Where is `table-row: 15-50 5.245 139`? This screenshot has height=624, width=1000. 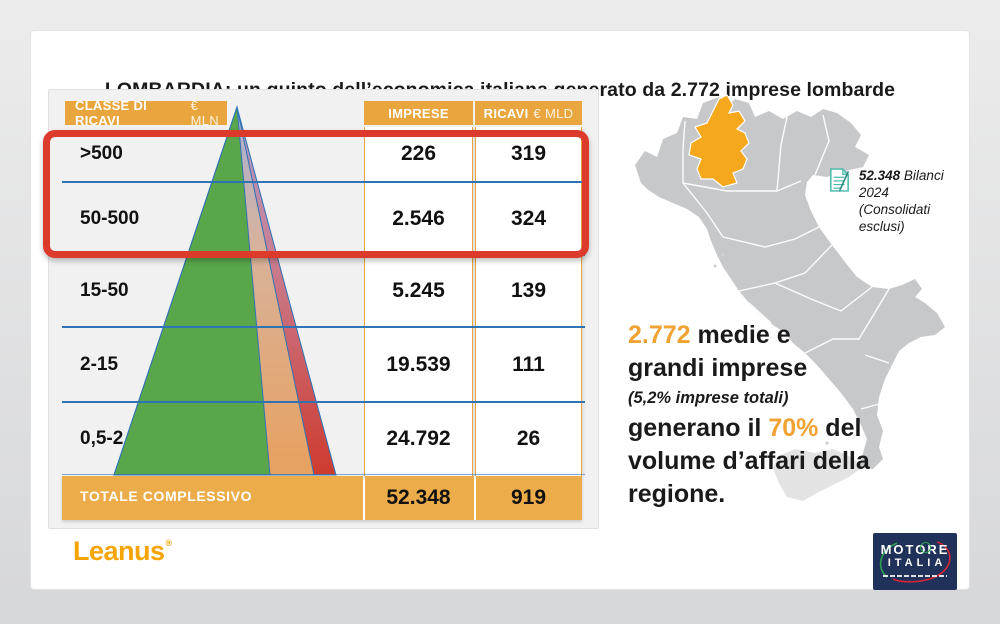 table-row: 15-50 5.245 139 is located at coordinates (313, 290).